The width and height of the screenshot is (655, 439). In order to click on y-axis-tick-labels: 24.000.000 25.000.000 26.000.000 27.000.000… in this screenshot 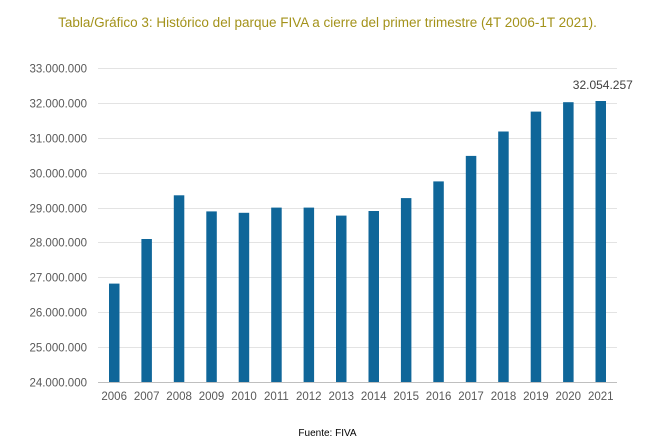, I will do `click(58, 227)`.